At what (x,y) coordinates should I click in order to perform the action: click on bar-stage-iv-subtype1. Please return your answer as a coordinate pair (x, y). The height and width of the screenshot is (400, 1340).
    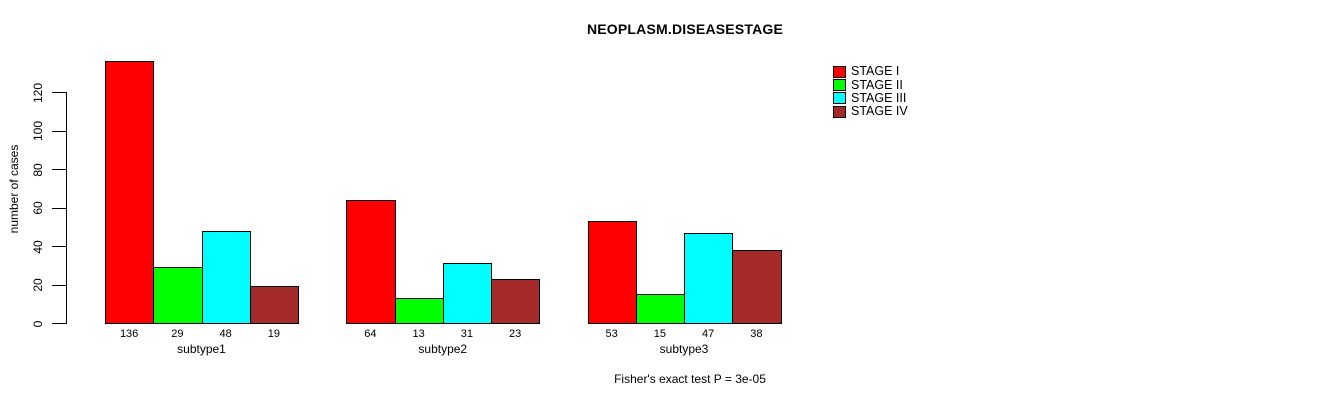
    Looking at the image, I should click on (274, 305).